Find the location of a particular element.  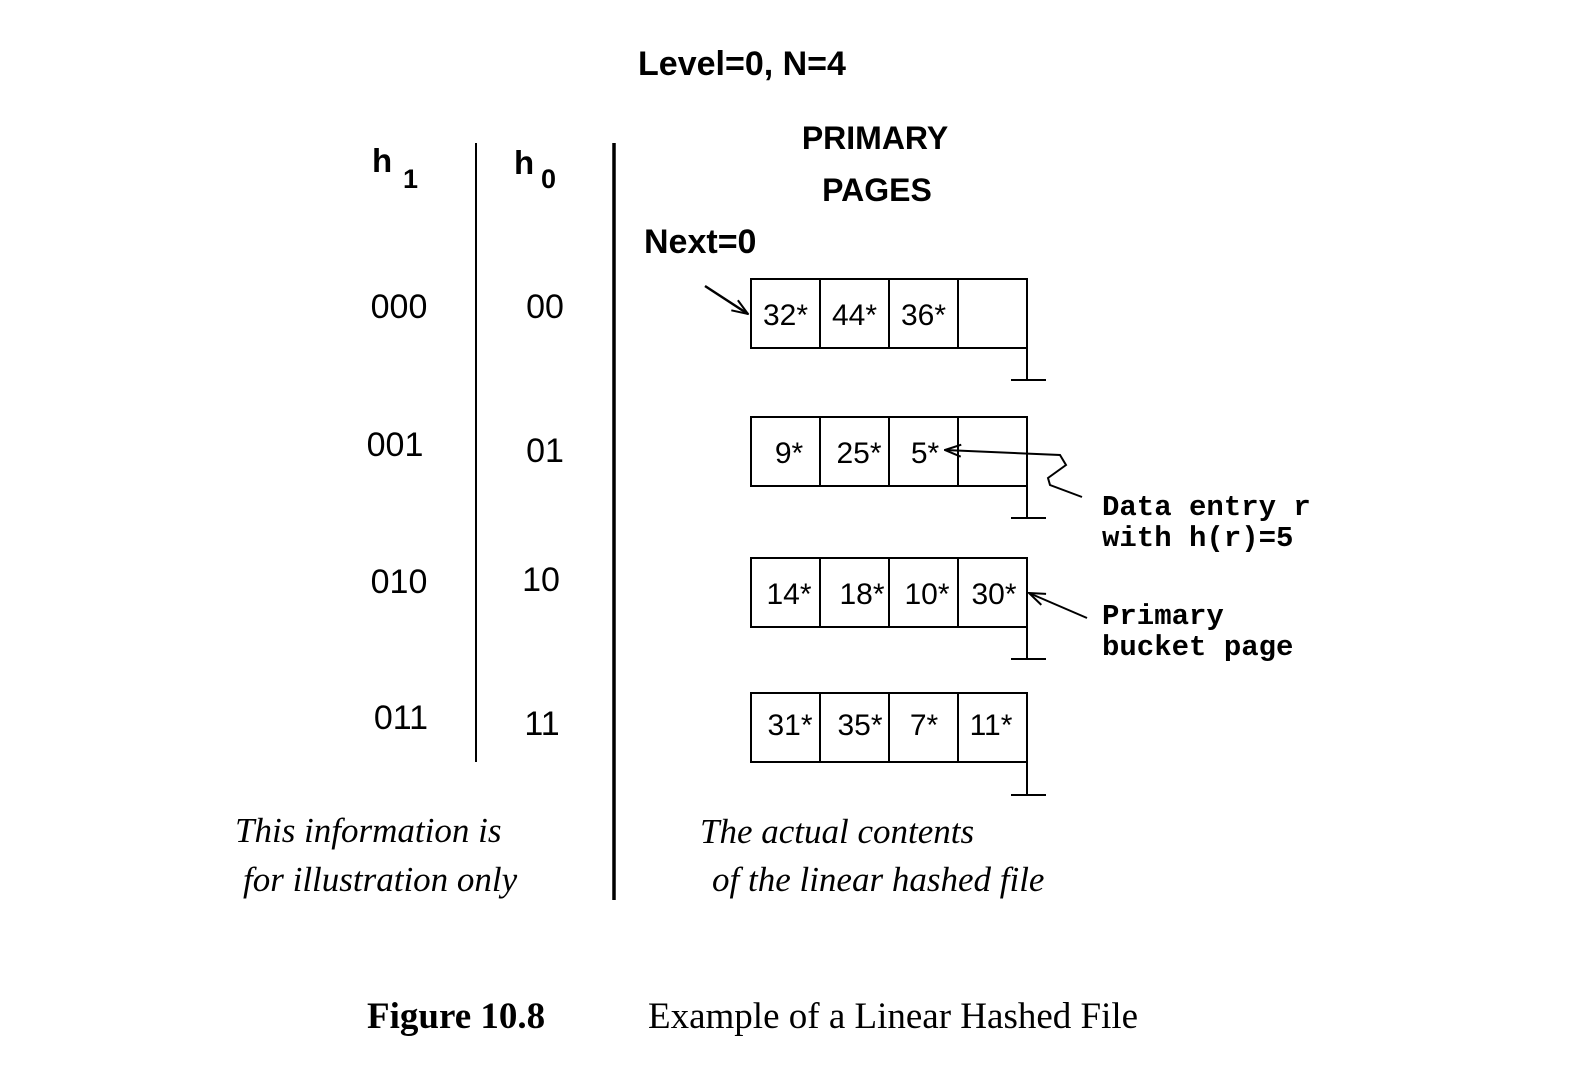

right-note-line1: The actual contents is located at coordinates (837, 831).